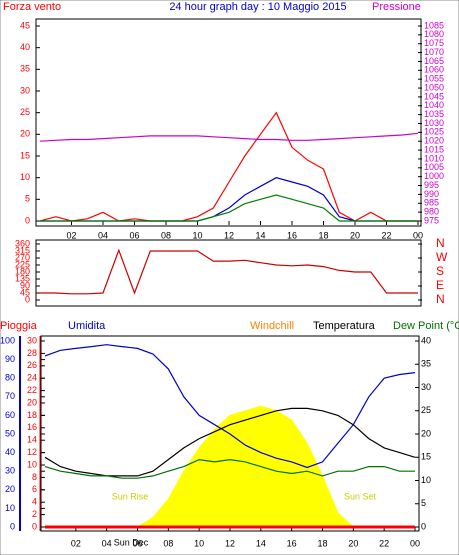 Image resolution: width=459 pixels, height=555 pixels. What do you see at coordinates (396, 7) in the screenshot?
I see `legend-label: Pressione` at bounding box center [396, 7].